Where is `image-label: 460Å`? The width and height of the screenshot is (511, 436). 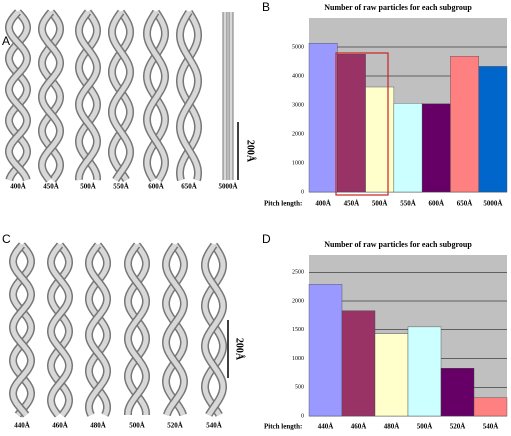 image-label: 460Å is located at coordinates (60, 426).